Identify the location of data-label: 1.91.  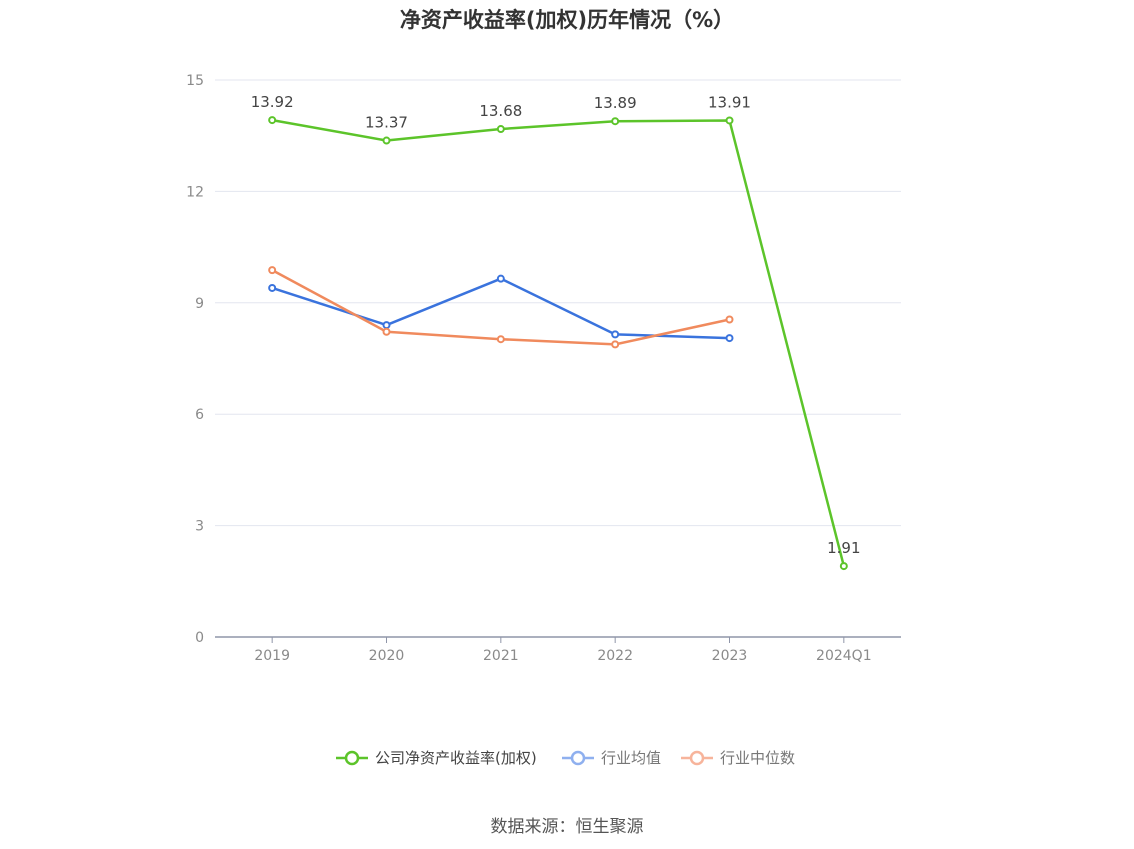
(843, 548).